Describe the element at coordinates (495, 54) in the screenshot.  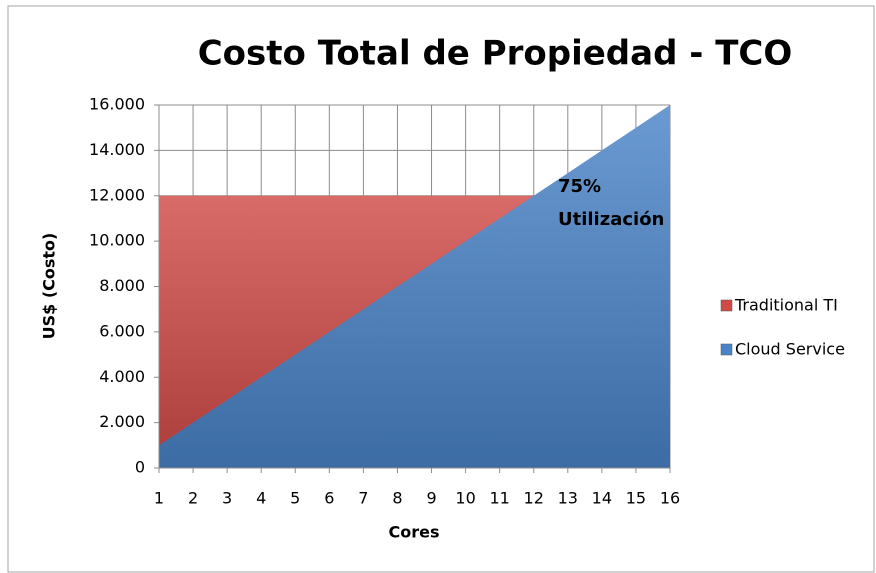
I see `chart-title: Costo Total de Propiedad - TCO` at that location.